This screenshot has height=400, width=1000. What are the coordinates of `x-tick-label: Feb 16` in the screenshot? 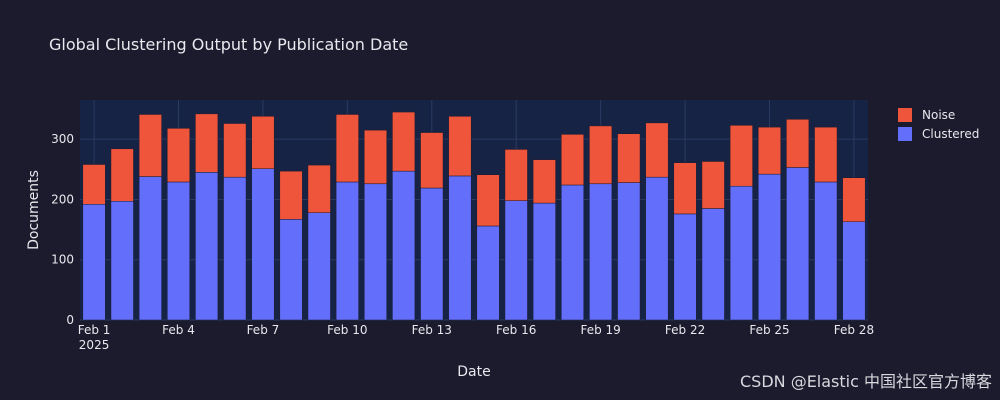 It's located at (516, 330).